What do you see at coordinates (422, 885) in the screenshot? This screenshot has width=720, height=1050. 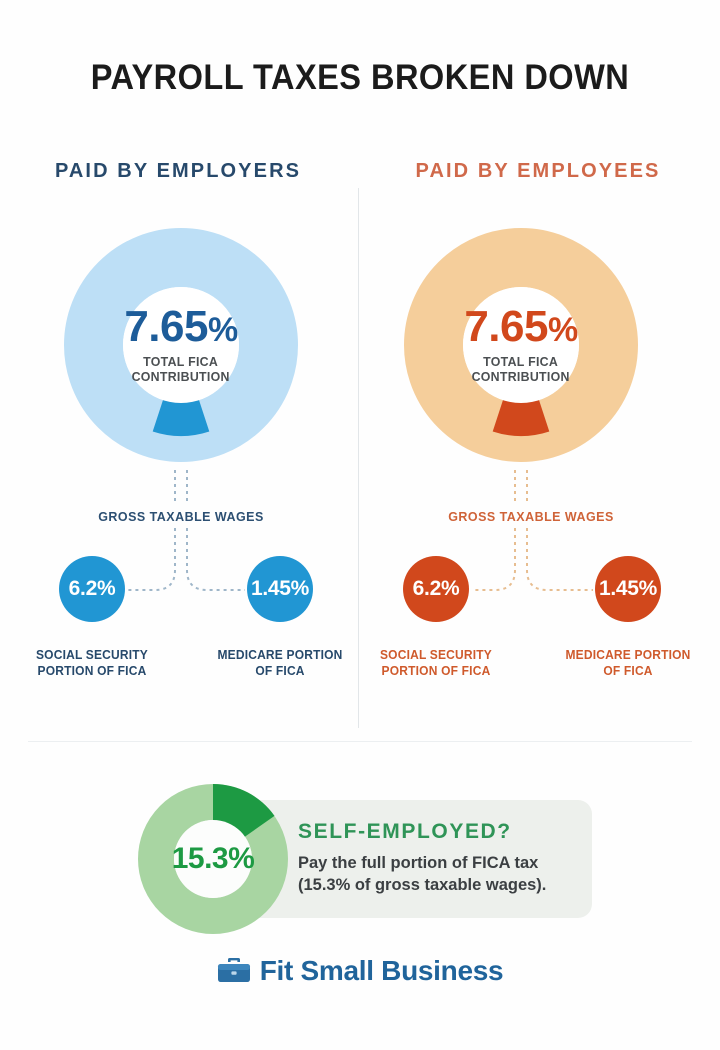 I see `self-employed-body-line2: (15.3% of gross taxable wages).` at bounding box center [422, 885].